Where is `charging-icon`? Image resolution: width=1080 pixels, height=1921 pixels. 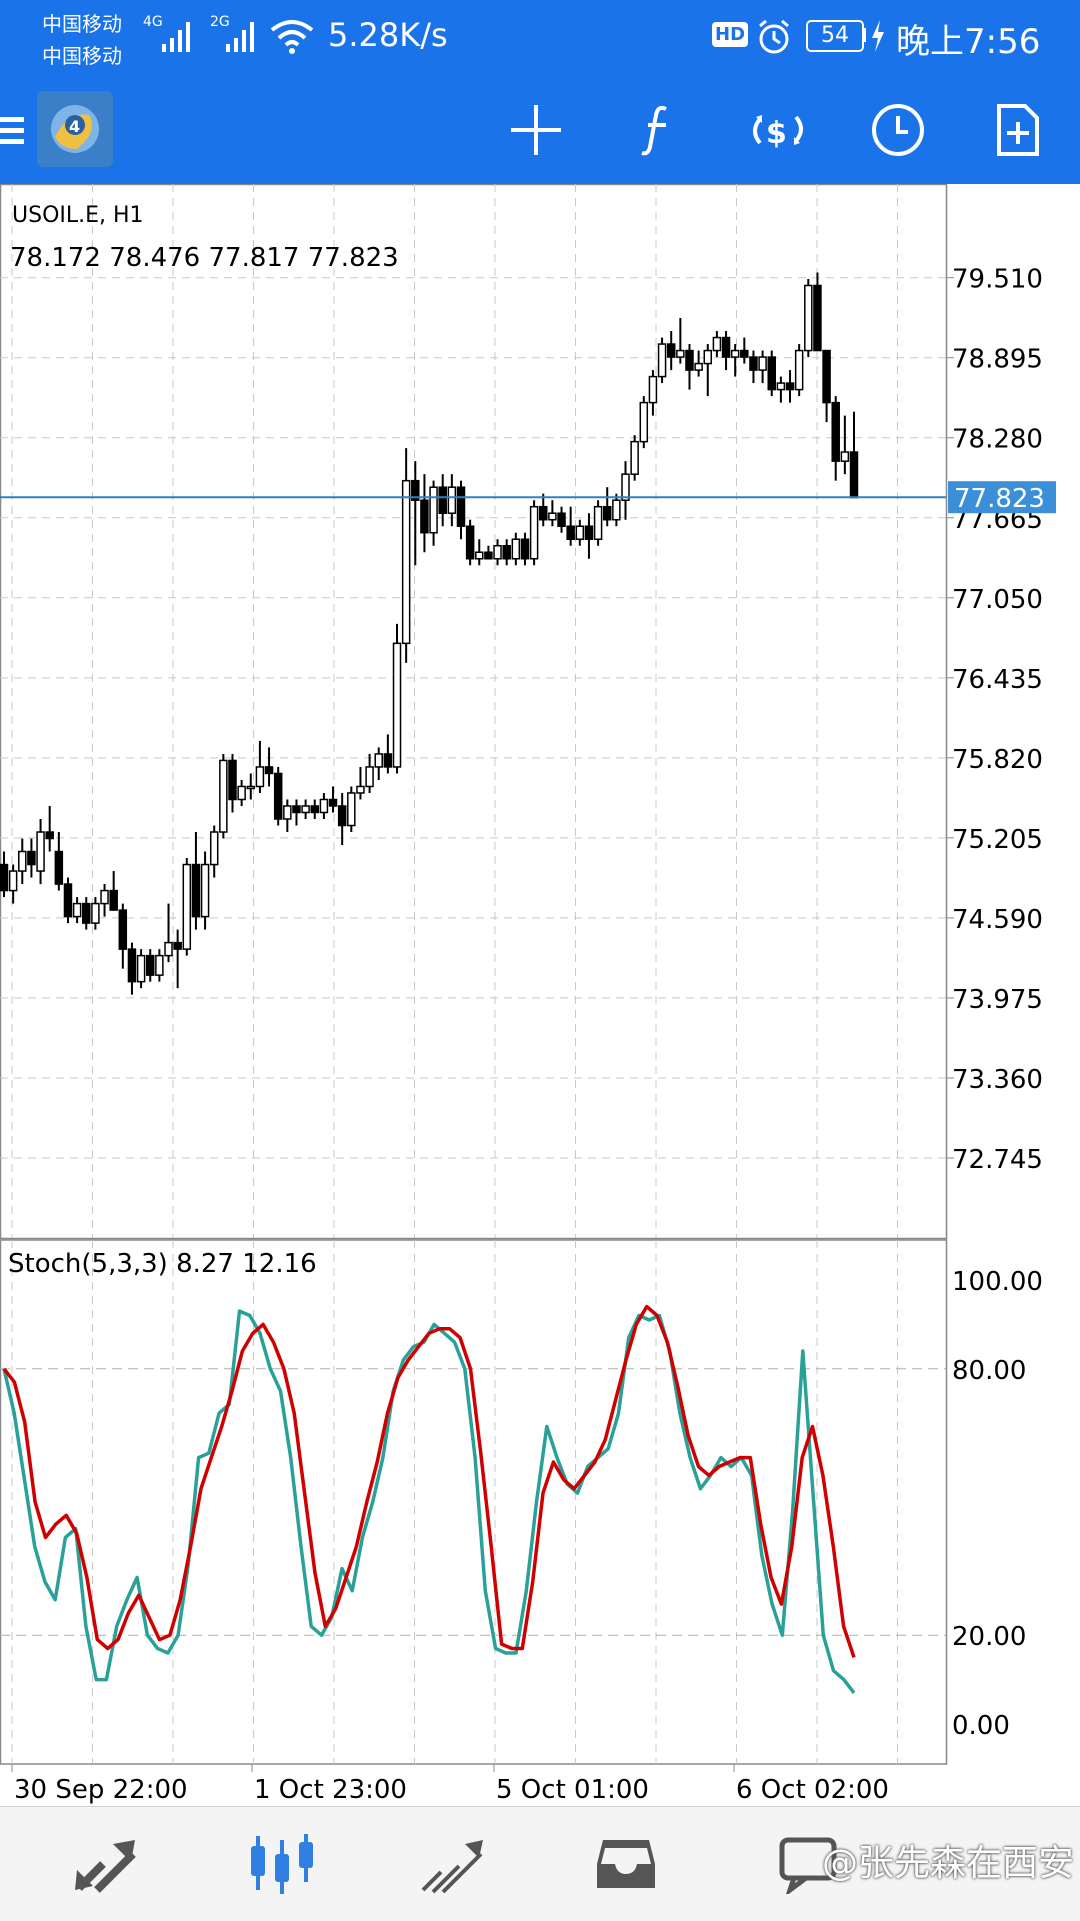 charging-icon is located at coordinates (878, 36).